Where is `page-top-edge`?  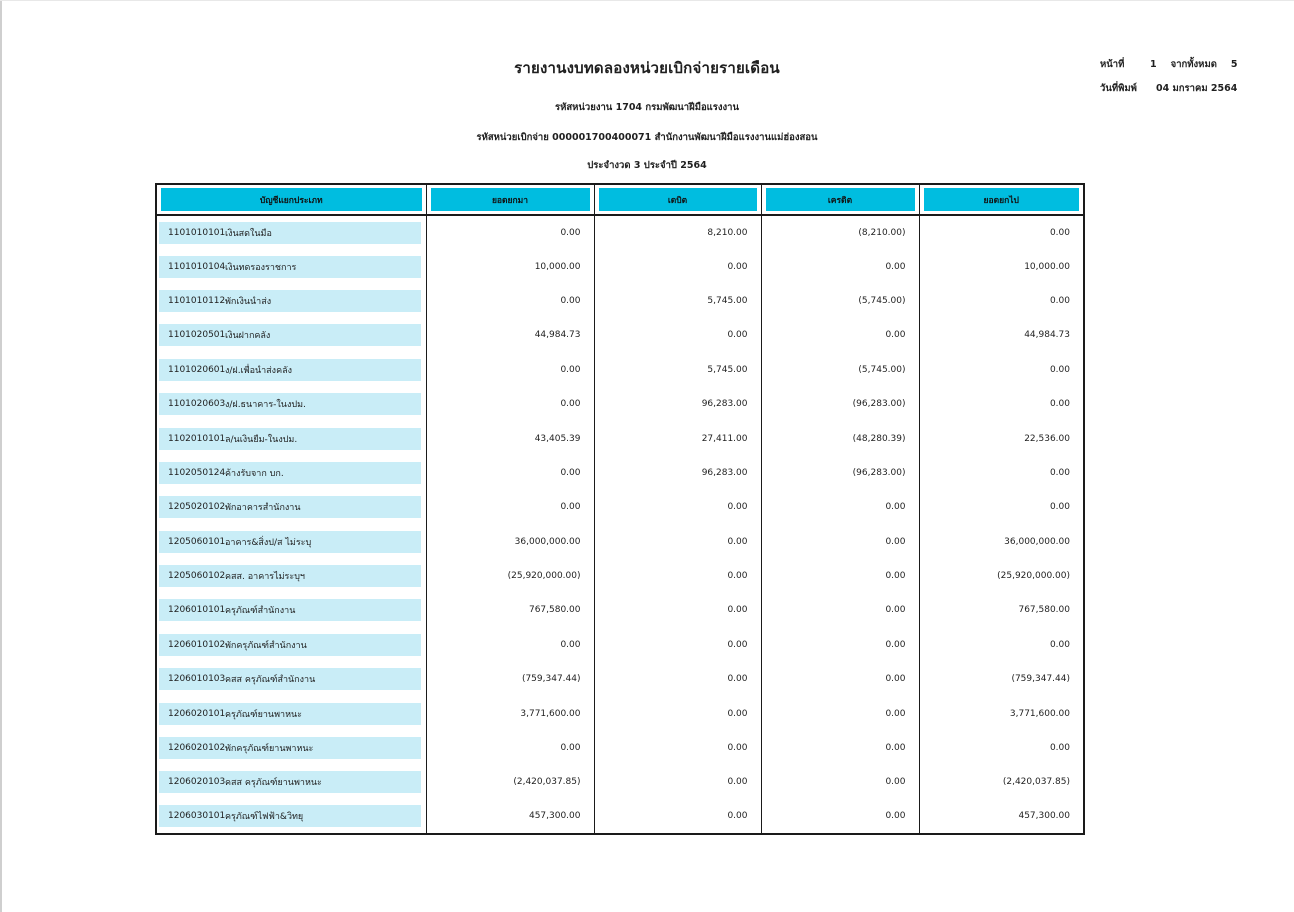
page-top-edge is located at coordinates (647, 0).